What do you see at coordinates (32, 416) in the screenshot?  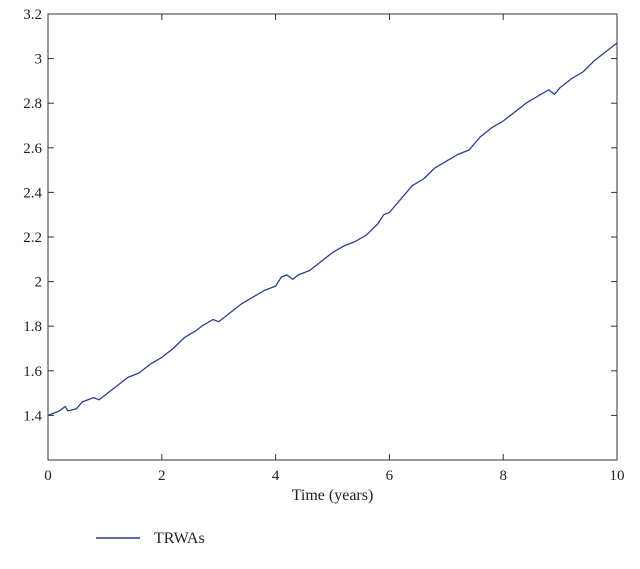 I see `y-tick-label: 1.4` at bounding box center [32, 416].